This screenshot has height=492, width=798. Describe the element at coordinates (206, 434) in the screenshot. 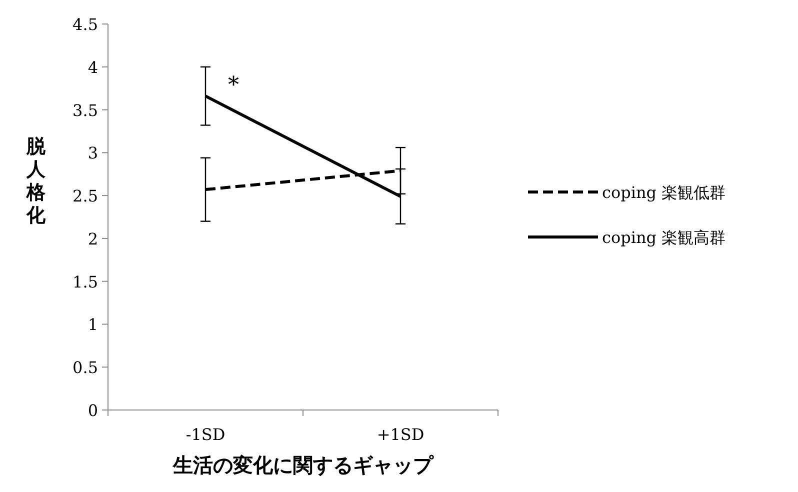

I see `xtick: -1SD` at that location.